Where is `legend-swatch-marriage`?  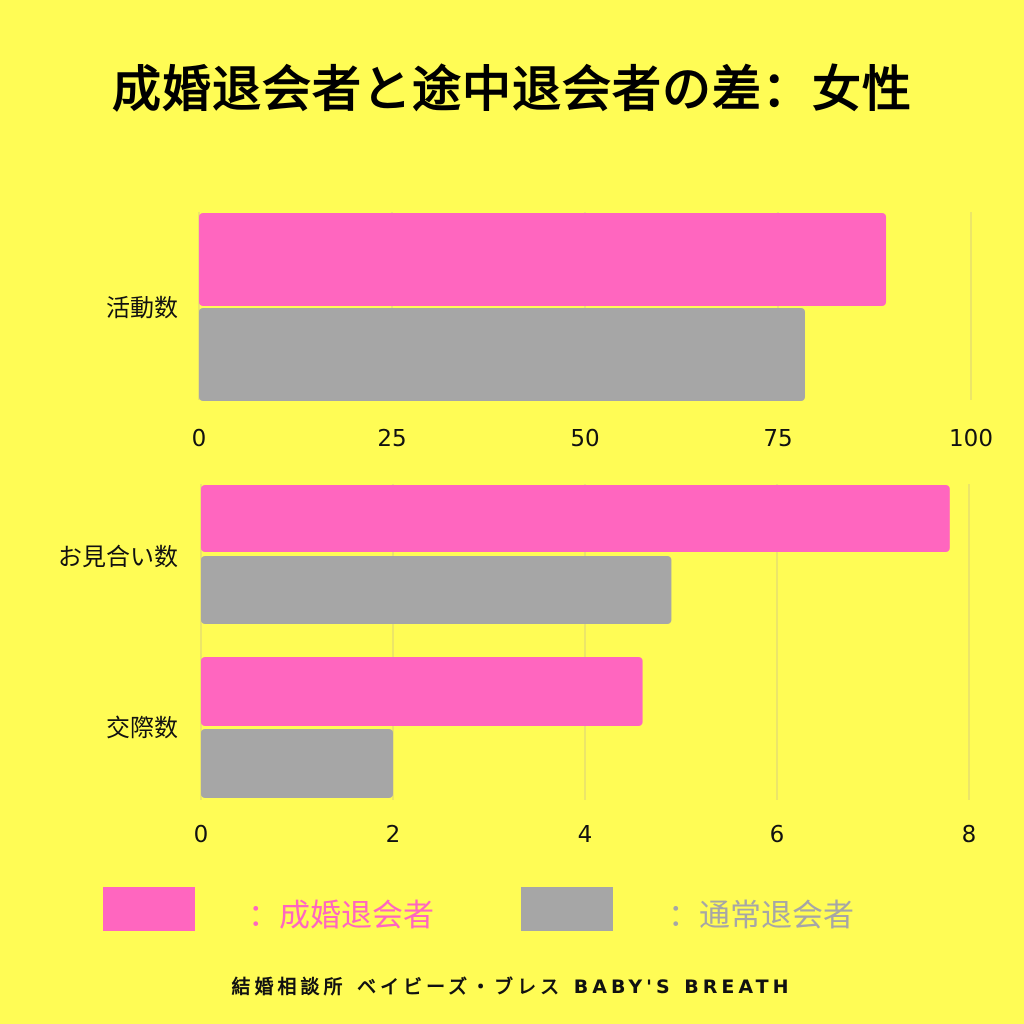 legend-swatch-marriage is located at coordinates (149, 909).